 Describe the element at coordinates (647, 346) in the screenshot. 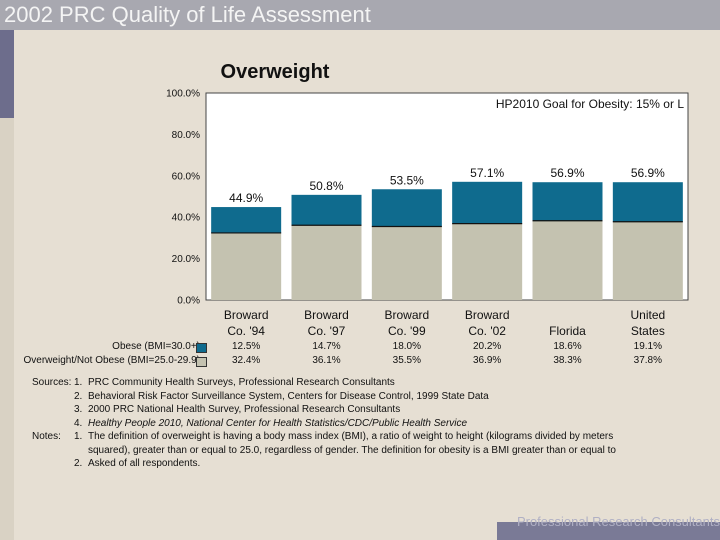

I see `legend-obese-value: 19.1%` at that location.